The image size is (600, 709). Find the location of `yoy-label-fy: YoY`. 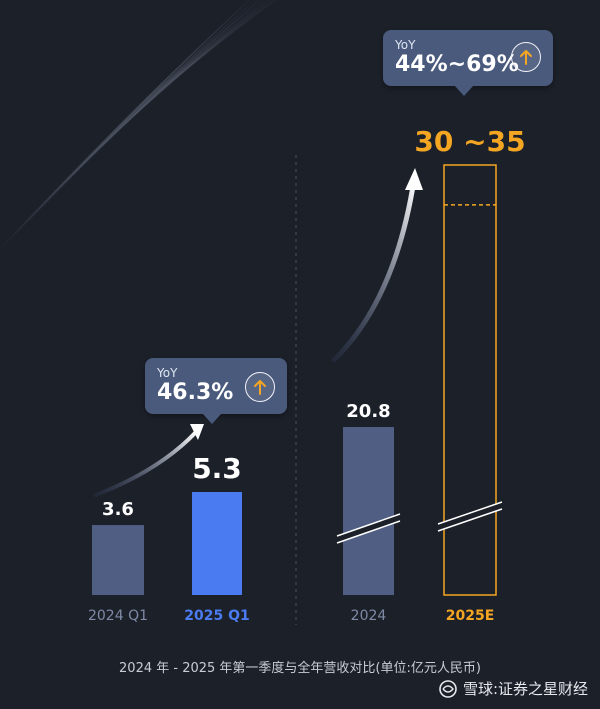

yoy-label-fy: YoY is located at coordinates (405, 45).